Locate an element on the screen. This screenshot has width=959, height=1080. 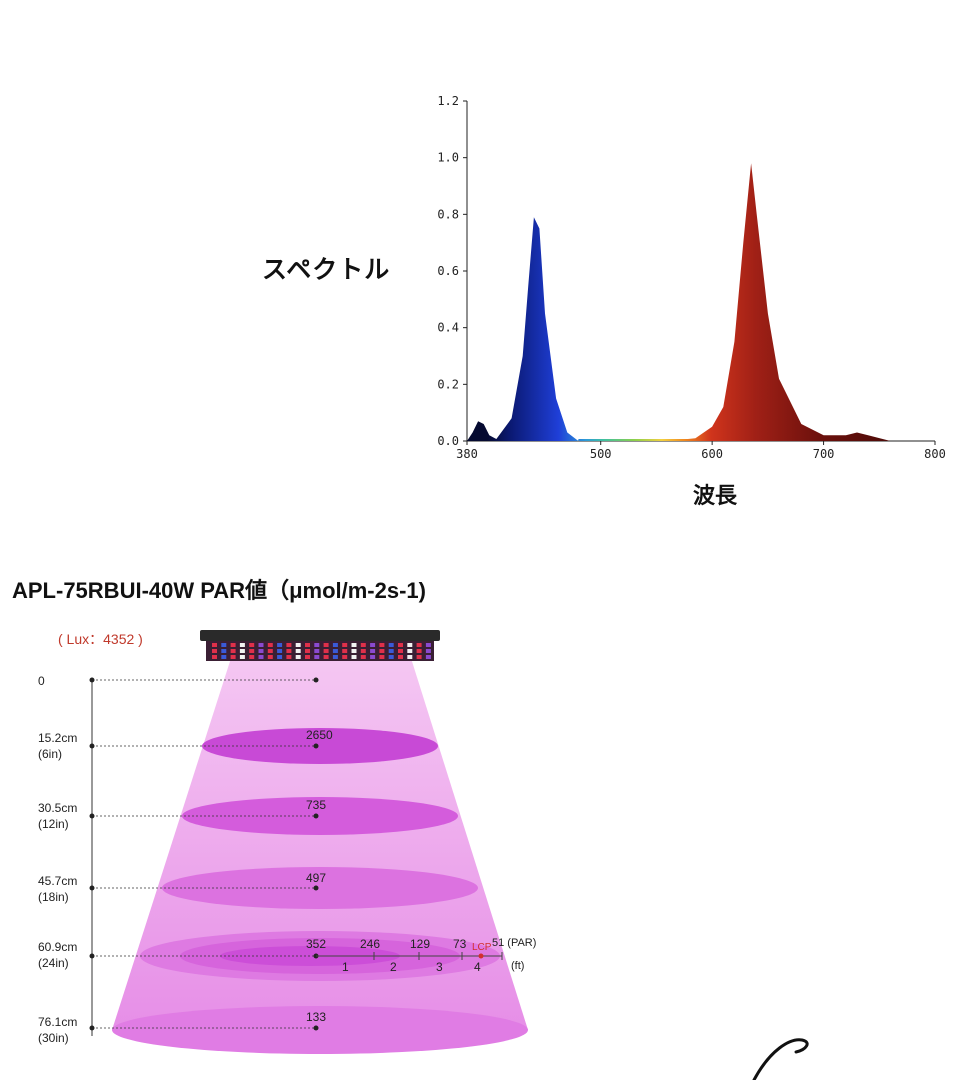
spectrum-x-tick-label: 700 is located at coordinates (824, 454).